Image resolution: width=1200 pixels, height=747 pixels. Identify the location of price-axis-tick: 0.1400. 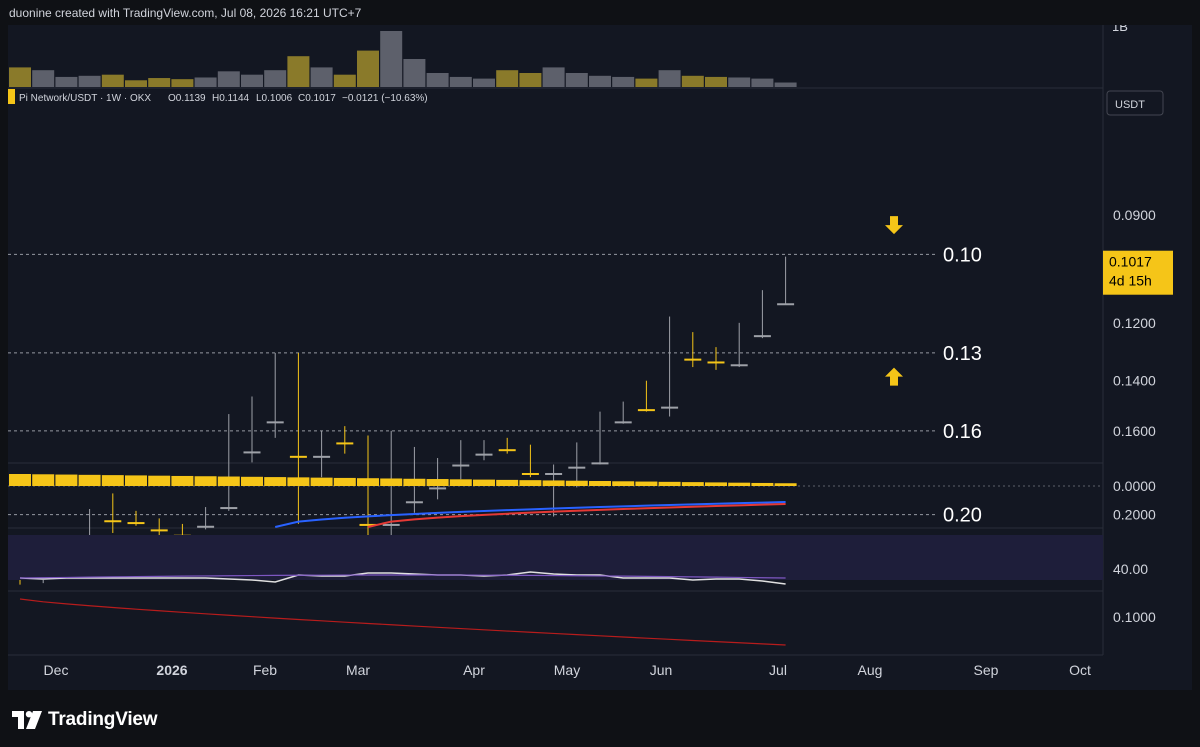
(1134, 381).